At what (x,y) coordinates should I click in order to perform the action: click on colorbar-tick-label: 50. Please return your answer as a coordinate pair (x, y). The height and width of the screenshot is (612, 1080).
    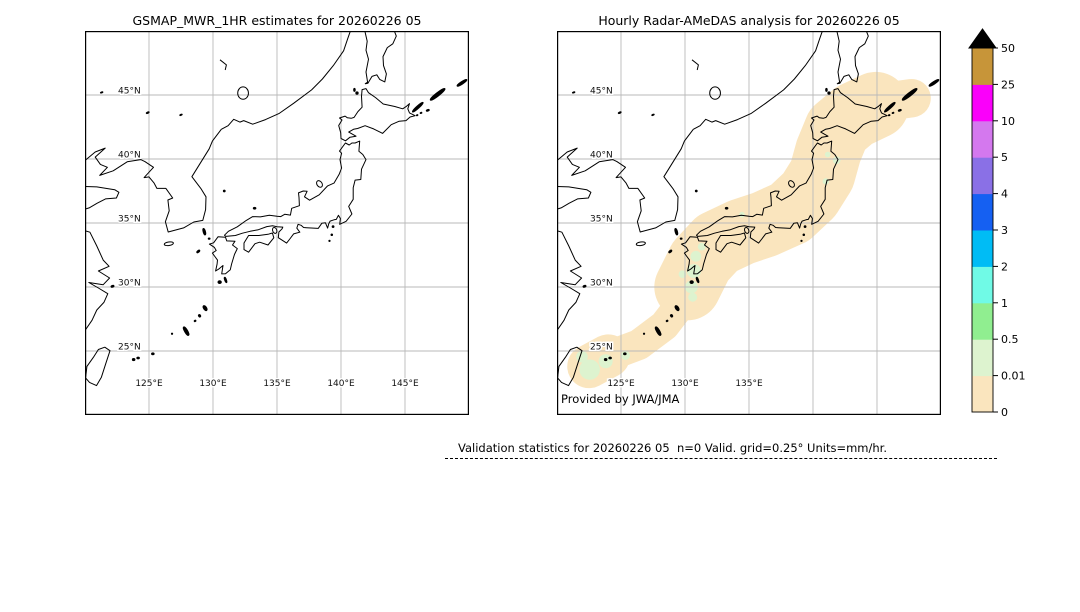
    Looking at the image, I should click on (1008, 48).